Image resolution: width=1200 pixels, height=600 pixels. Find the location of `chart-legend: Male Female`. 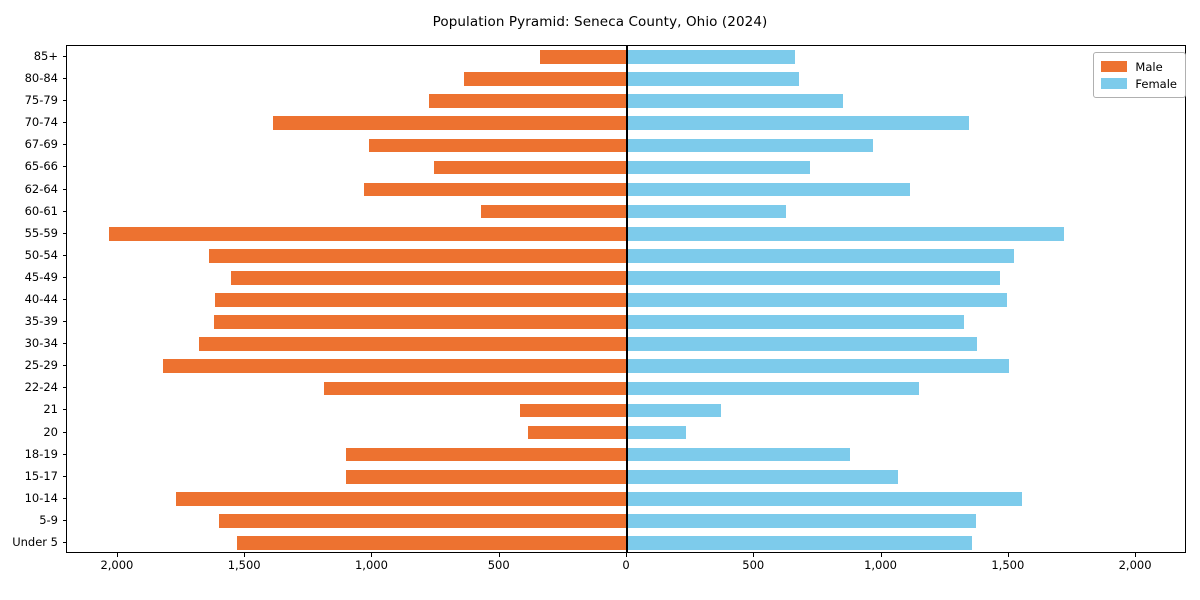

chart-legend: Male Female is located at coordinates (1139, 75).